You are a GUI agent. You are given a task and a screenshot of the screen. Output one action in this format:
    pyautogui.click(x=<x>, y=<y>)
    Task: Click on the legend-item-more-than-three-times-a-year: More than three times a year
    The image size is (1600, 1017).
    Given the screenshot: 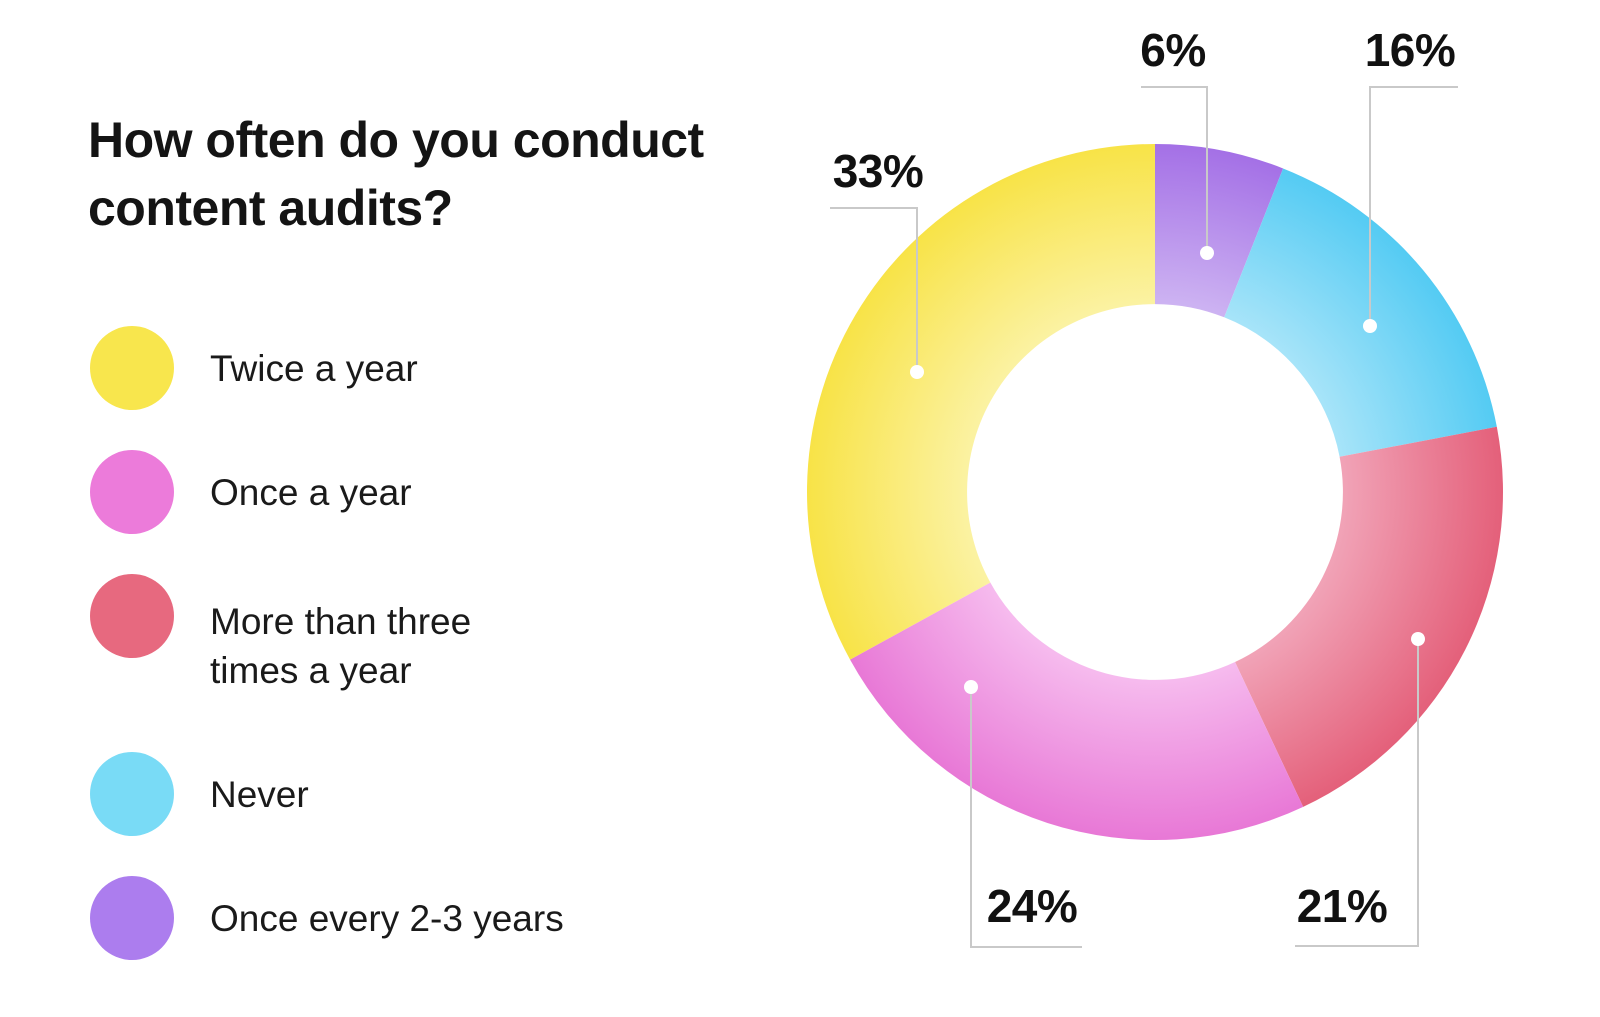 What is the action you would take?
    pyautogui.click(x=310, y=634)
    